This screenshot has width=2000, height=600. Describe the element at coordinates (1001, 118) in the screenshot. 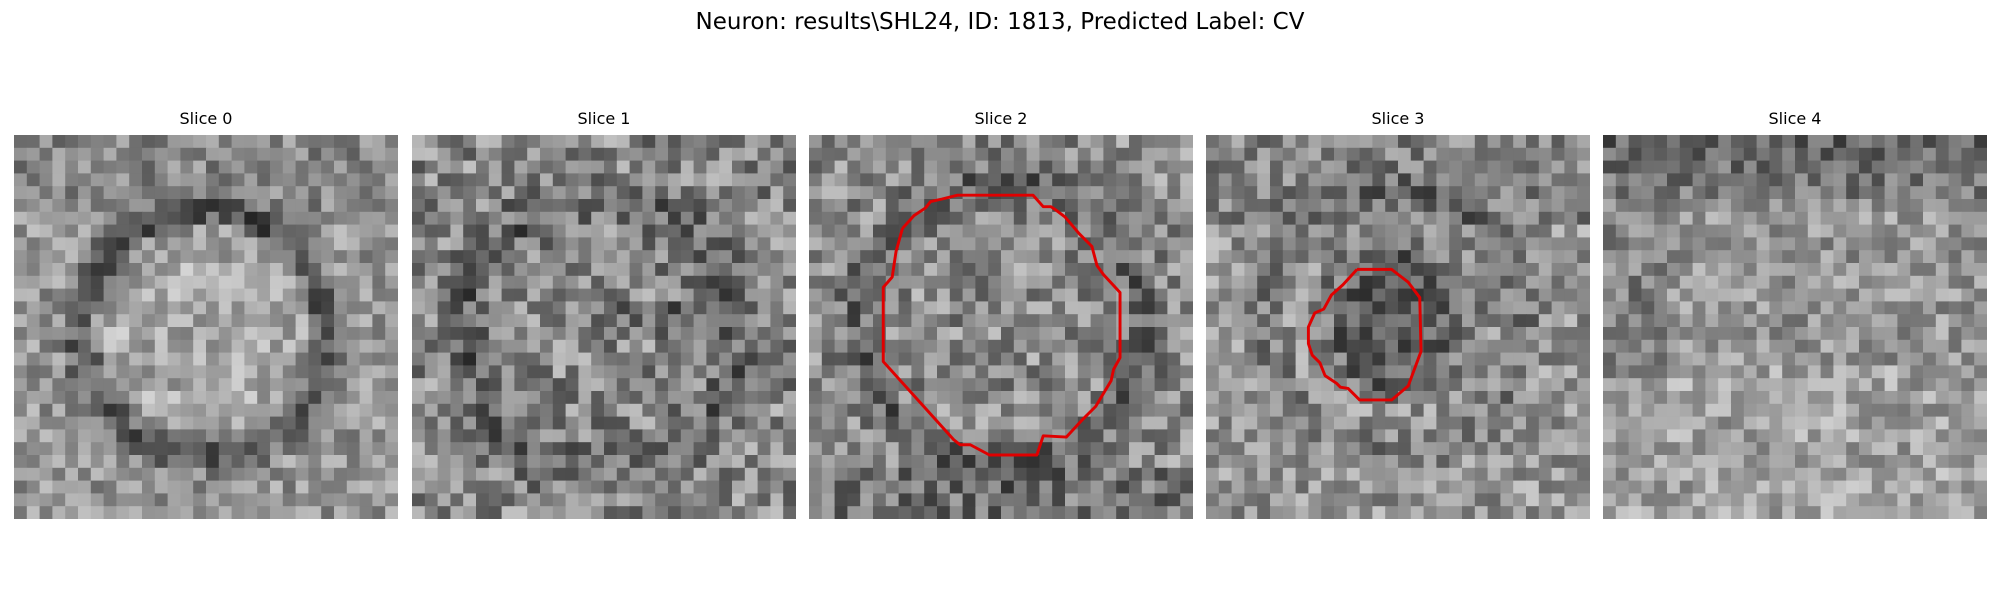

I see `slice-title: Slice 2` at that location.